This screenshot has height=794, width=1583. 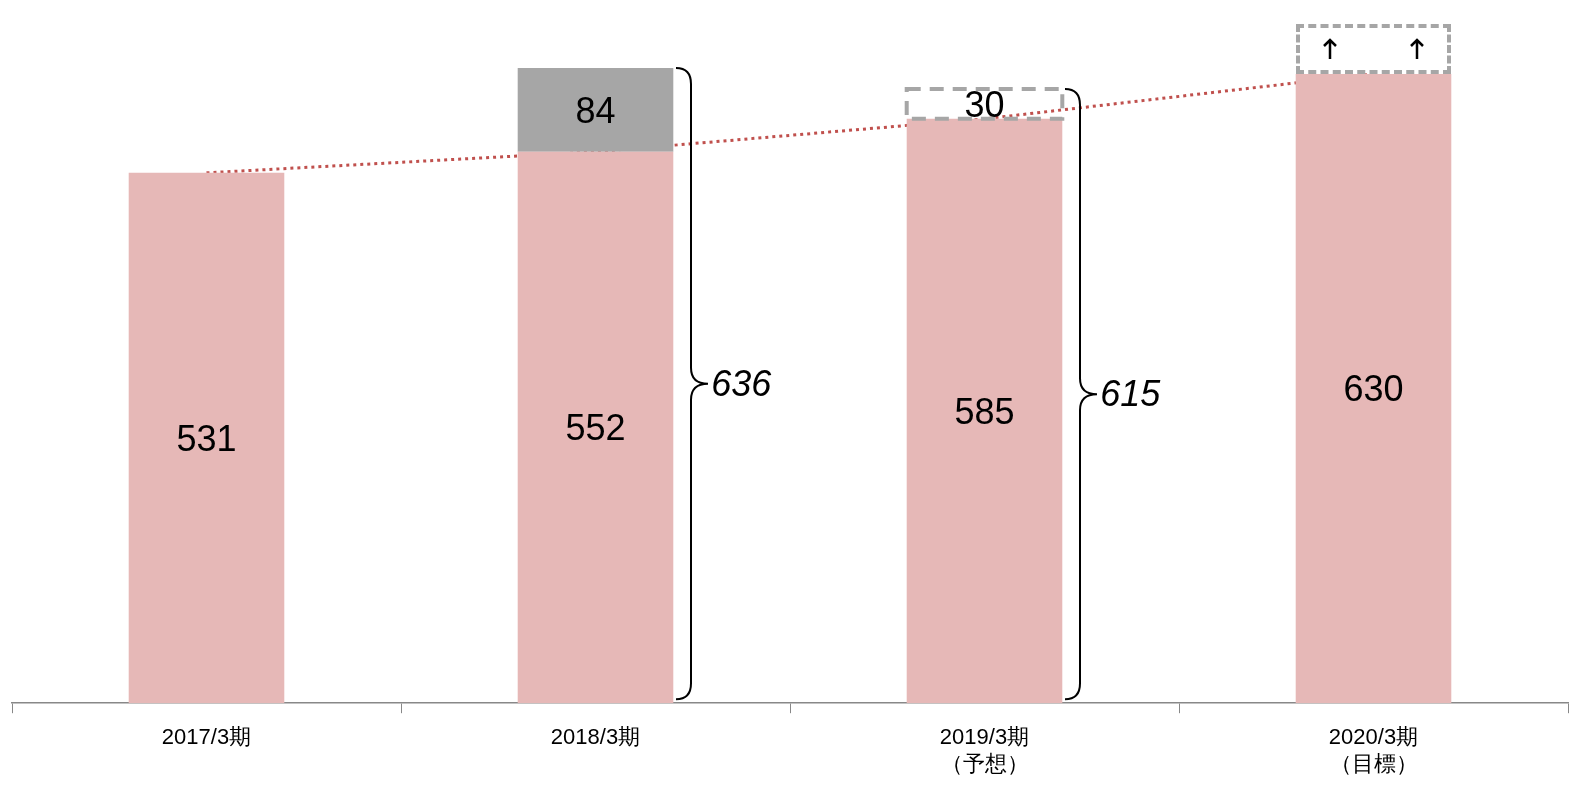 I want to click on total-label: 636, so click(x=742, y=383).